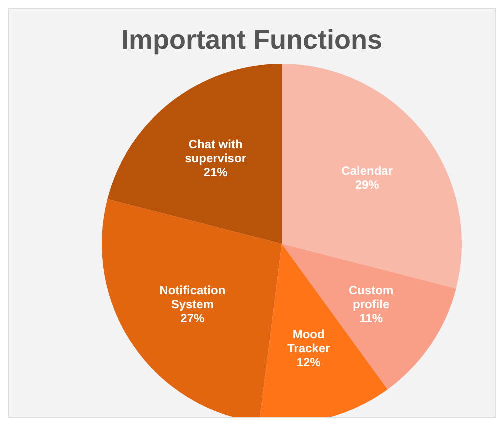 The width and height of the screenshot is (502, 424). What do you see at coordinates (371, 298) in the screenshot?
I see `slice-label: Custom profile` at bounding box center [371, 298].